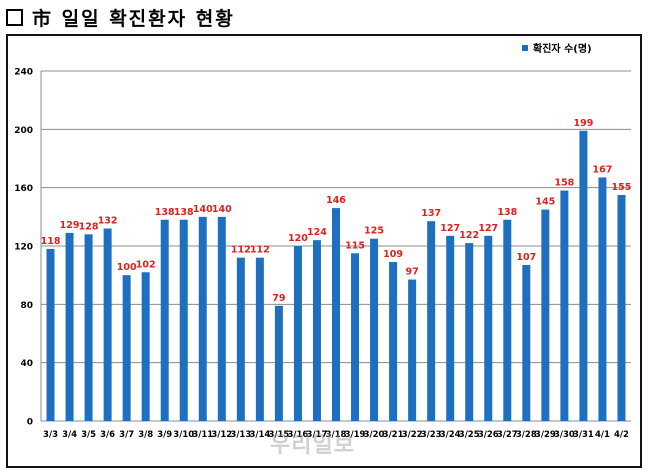  What do you see at coordinates (469, 235) in the screenshot?
I see `data-label: 122` at bounding box center [469, 235].